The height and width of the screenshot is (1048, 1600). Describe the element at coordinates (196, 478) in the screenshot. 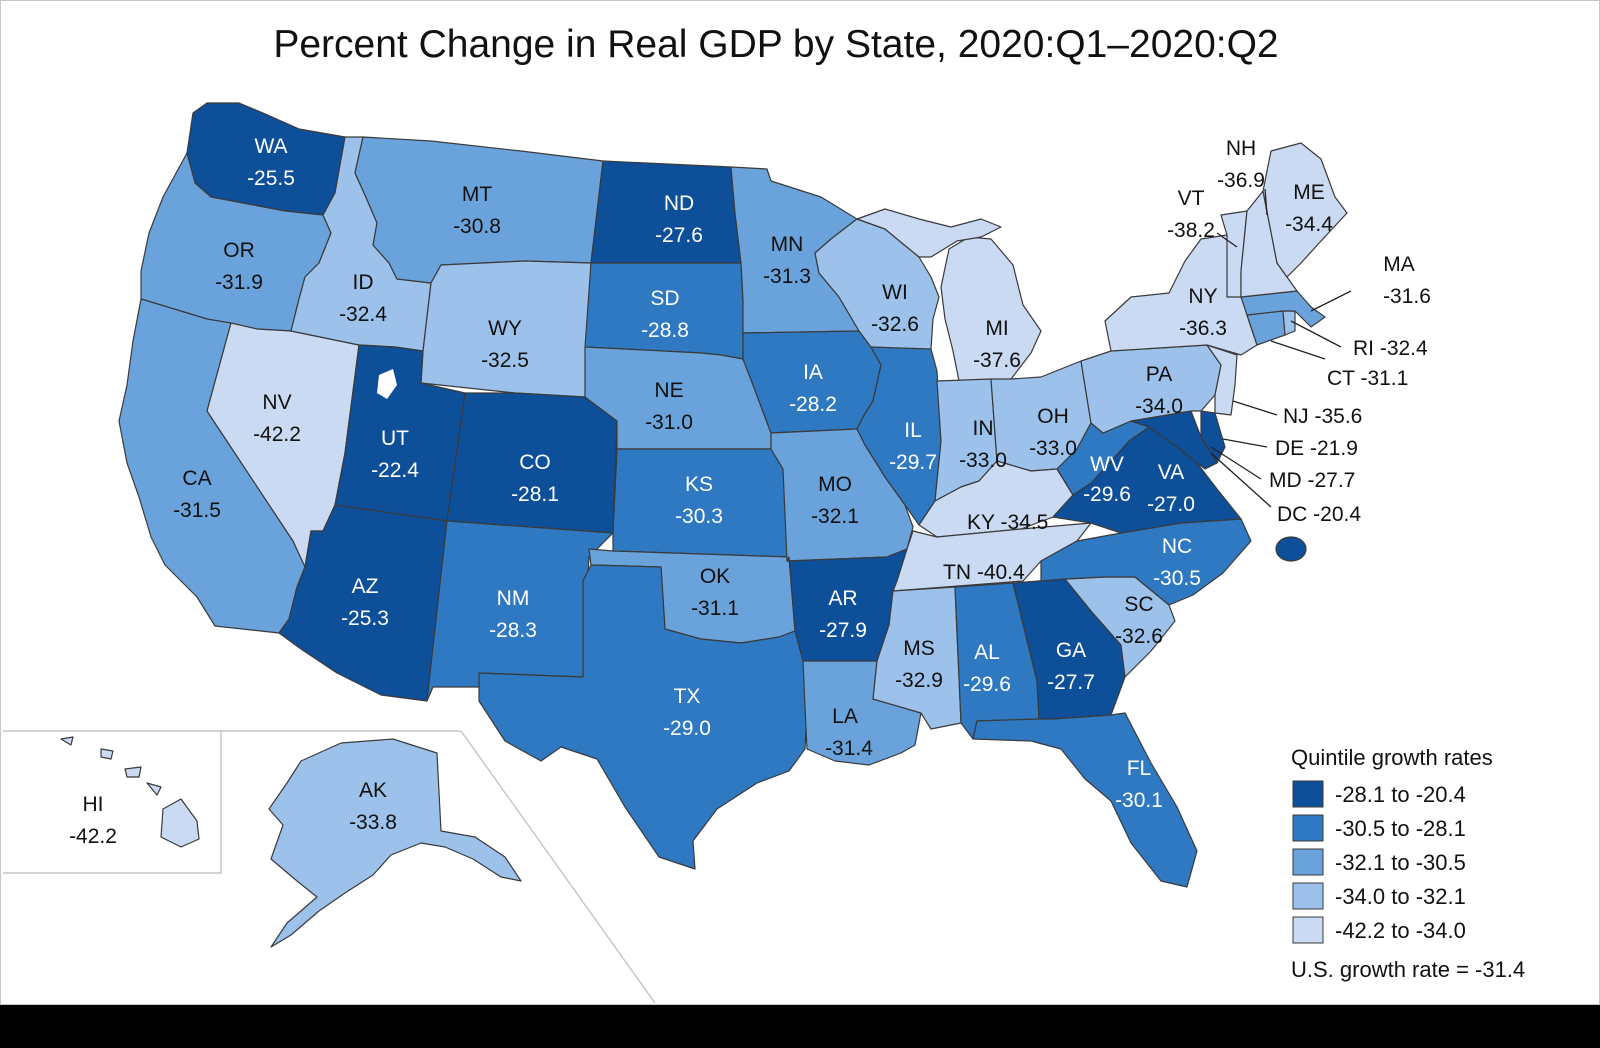

I see `label-CA-abbr: CA` at that location.